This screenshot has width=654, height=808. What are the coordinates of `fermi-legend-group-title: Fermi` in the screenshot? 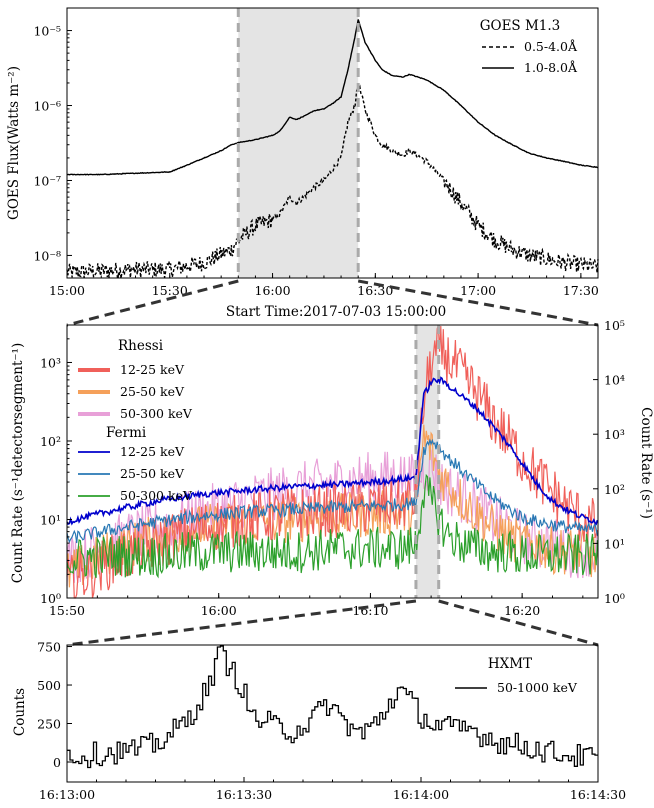 It's located at (126, 433).